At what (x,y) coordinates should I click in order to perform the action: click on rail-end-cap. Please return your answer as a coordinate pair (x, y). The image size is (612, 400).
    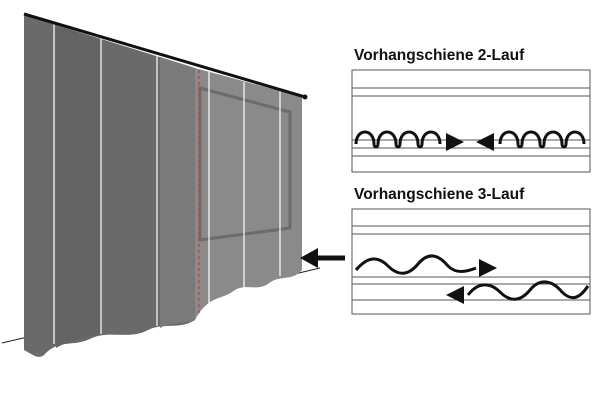
    Looking at the image, I should click on (305, 97).